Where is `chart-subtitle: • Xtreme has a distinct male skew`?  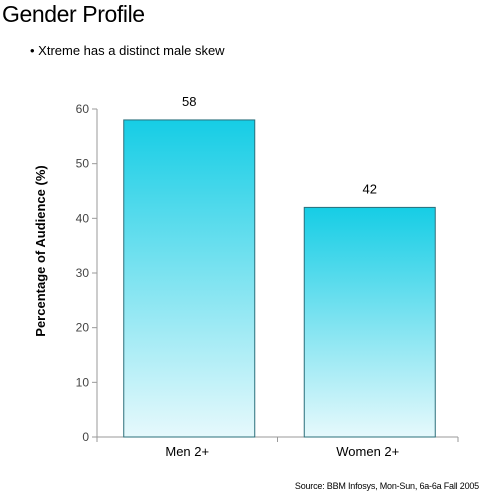 chart-subtitle: • Xtreme has a distinct male skew is located at coordinates (127, 50).